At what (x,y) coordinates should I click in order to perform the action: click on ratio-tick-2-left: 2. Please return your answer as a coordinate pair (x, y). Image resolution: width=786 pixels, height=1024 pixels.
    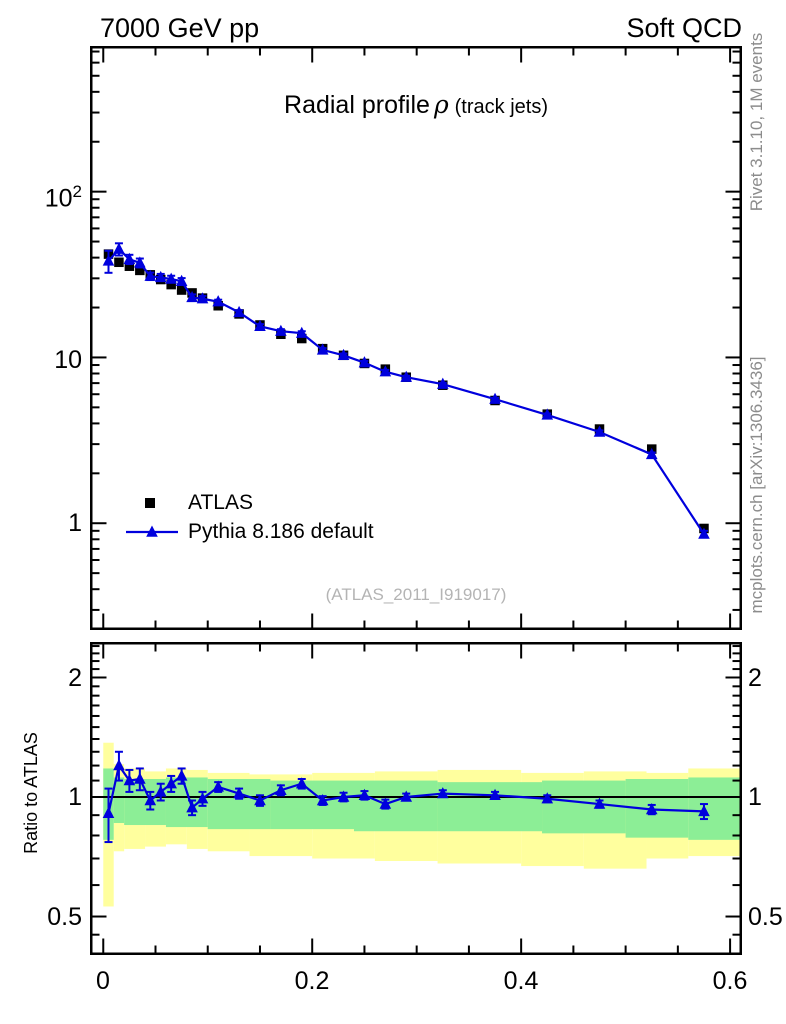
    Looking at the image, I should click on (75, 678).